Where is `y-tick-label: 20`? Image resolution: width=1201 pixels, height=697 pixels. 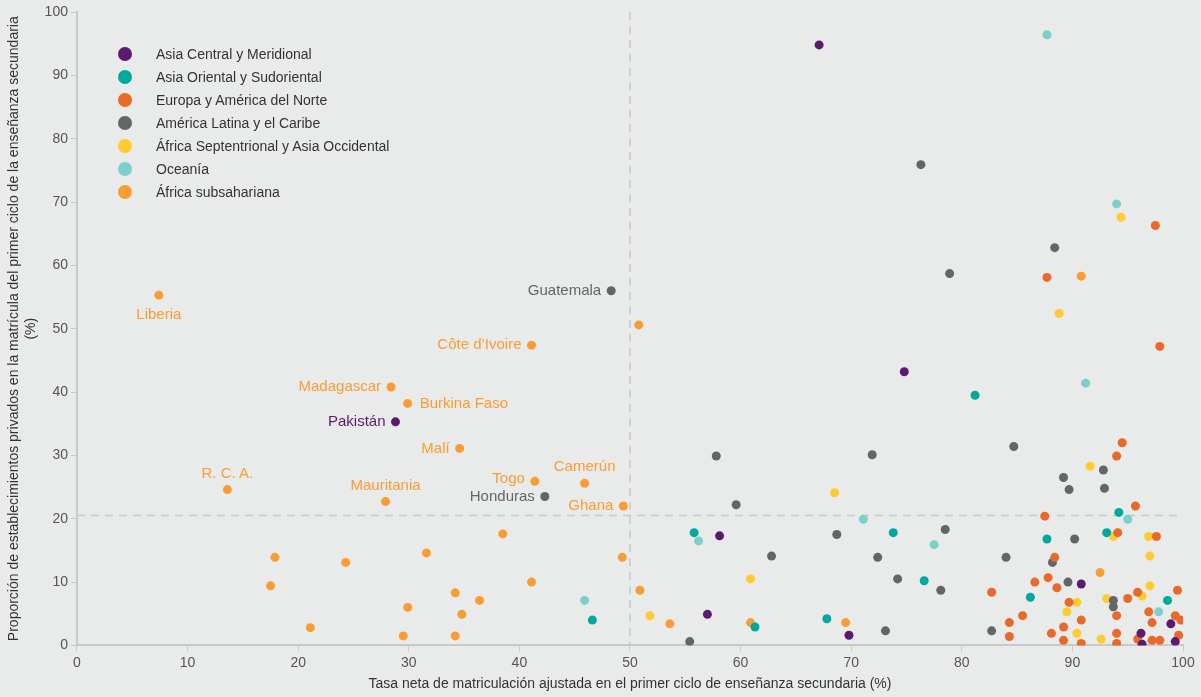 y-tick-label: 20 is located at coordinates (60, 517).